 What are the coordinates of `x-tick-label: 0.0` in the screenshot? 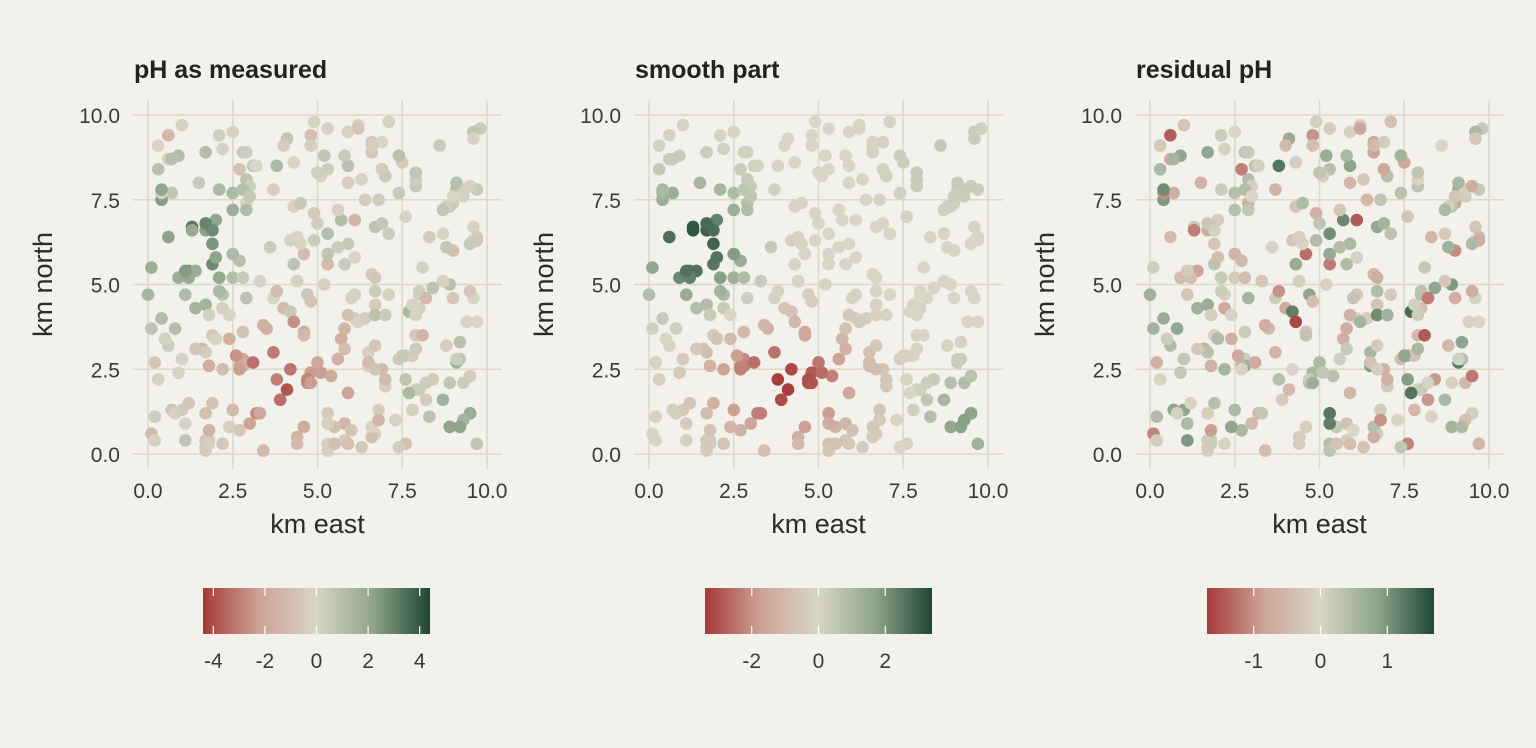 It's located at (648, 491).